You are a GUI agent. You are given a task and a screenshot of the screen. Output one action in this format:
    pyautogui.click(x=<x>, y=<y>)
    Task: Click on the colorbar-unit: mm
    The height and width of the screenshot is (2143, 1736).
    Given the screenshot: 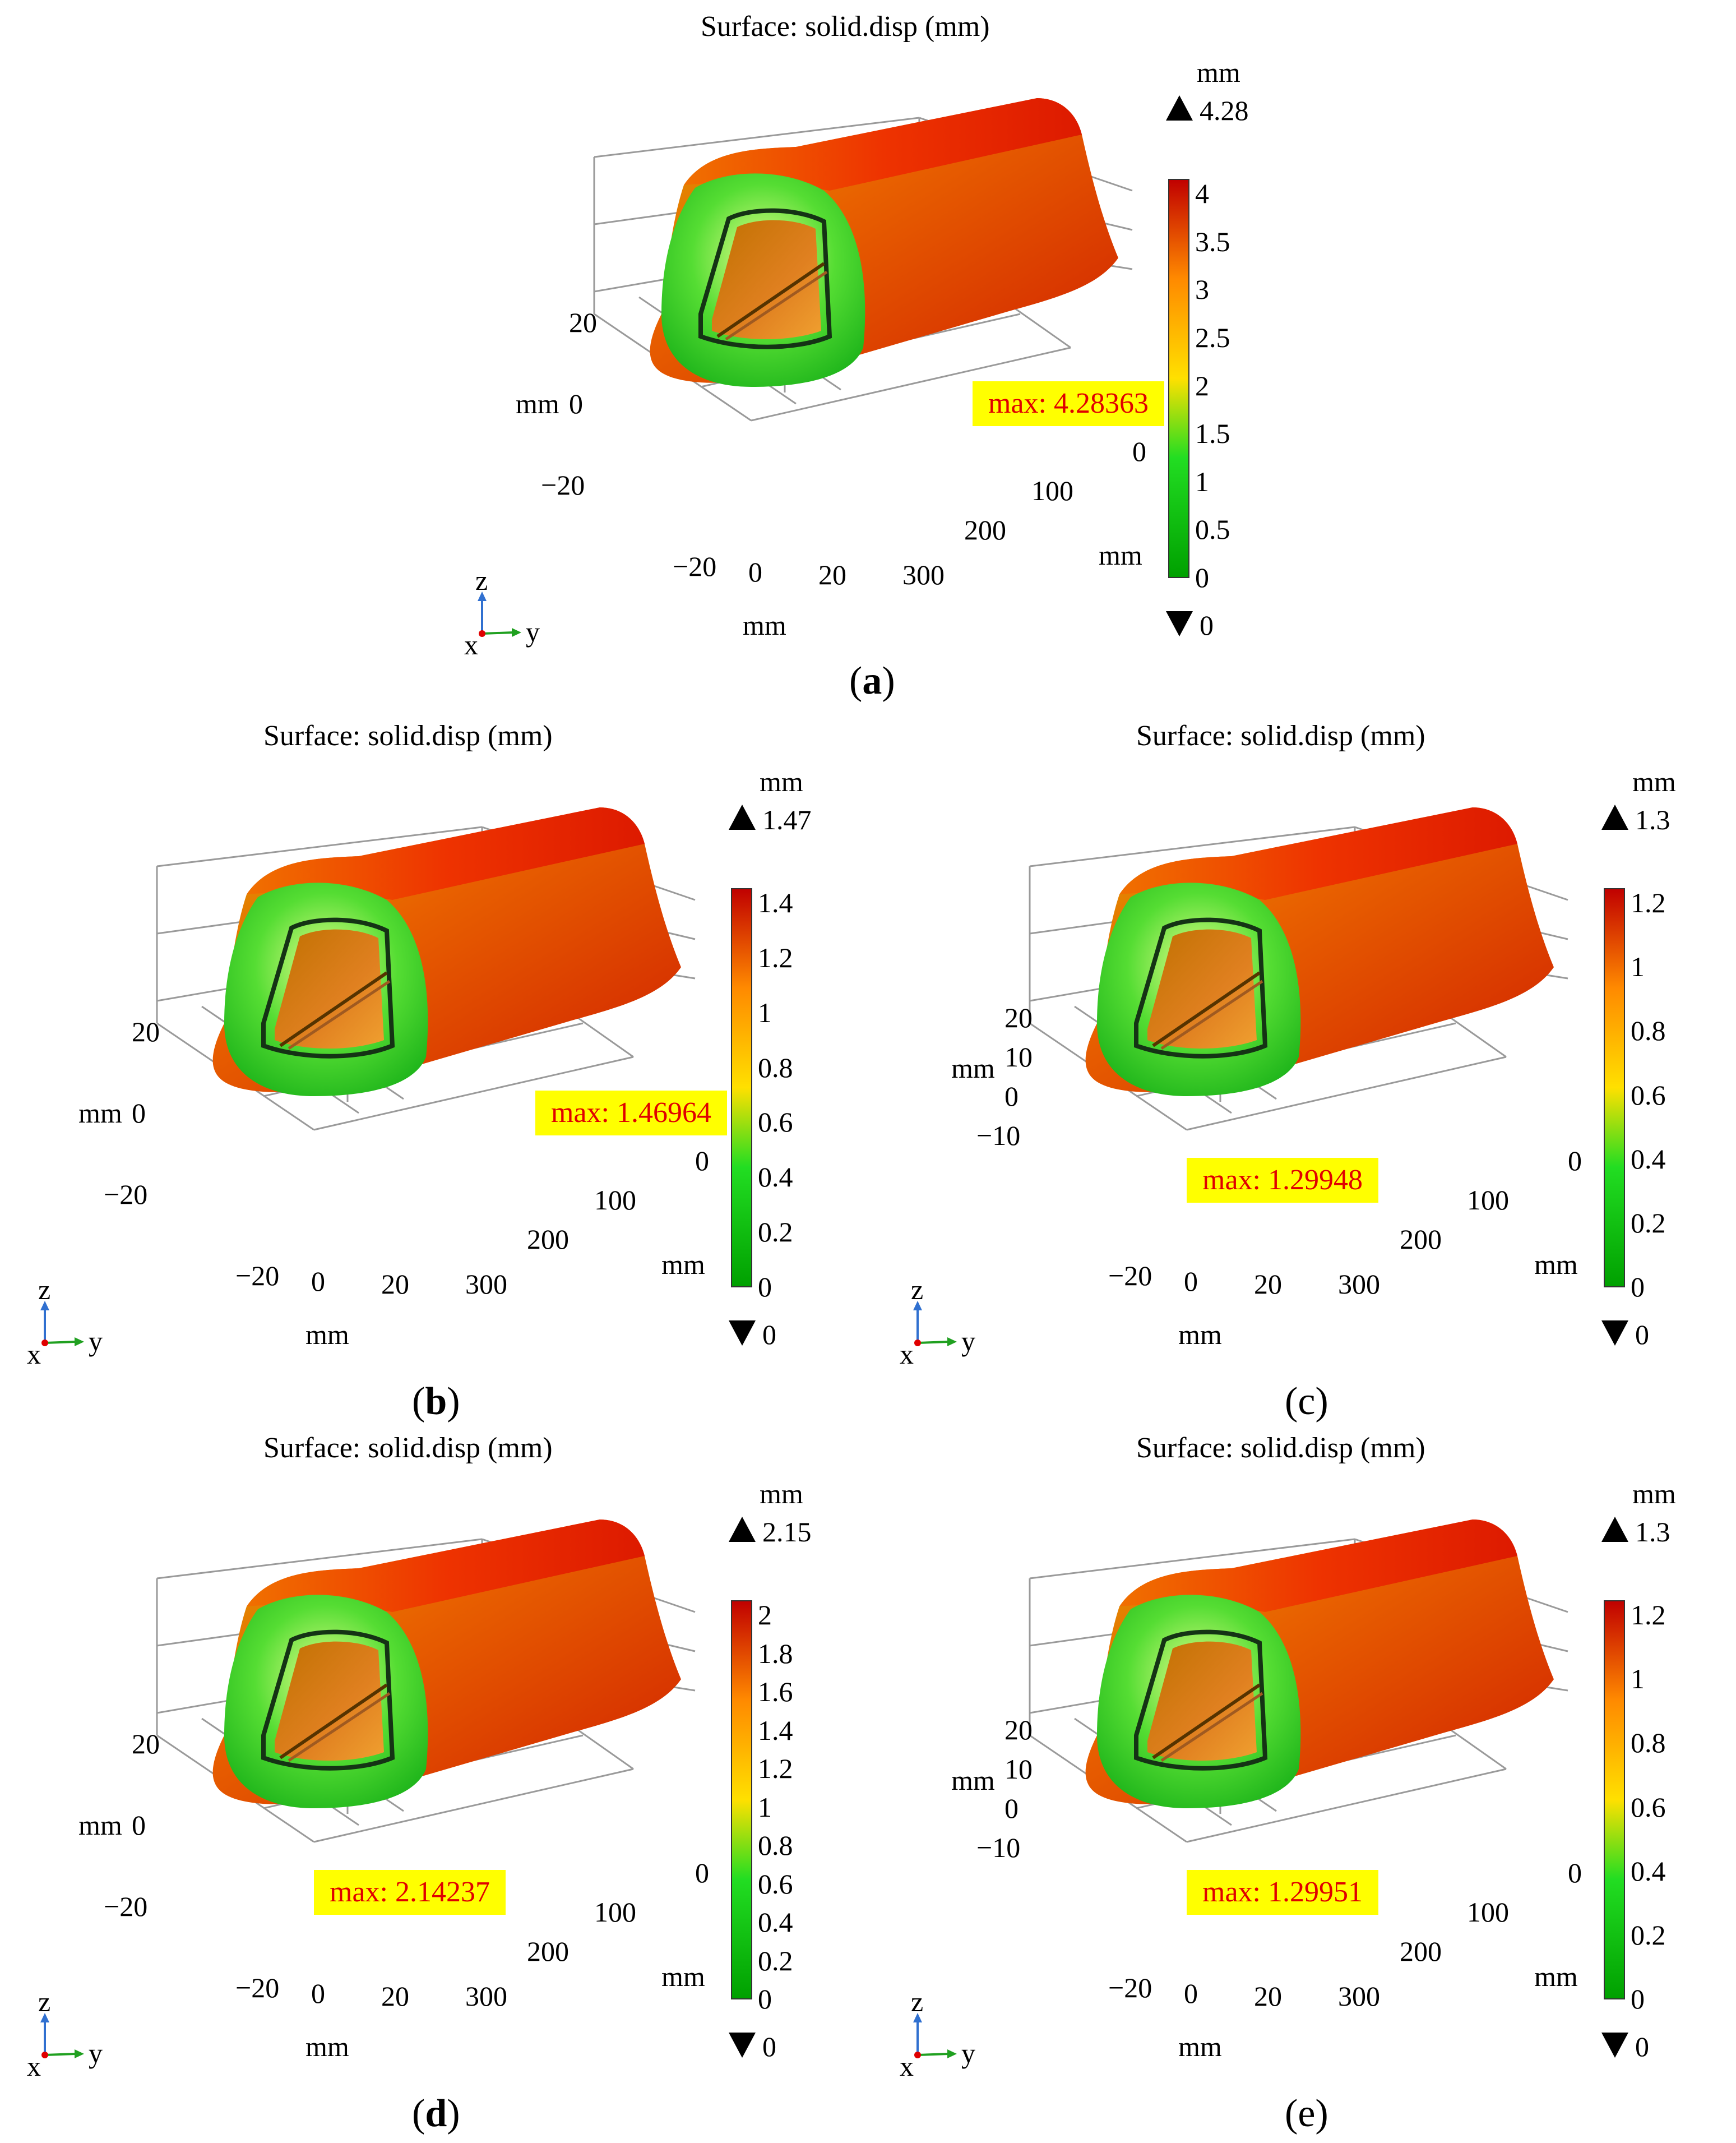 What is the action you would take?
    pyautogui.click(x=781, y=781)
    